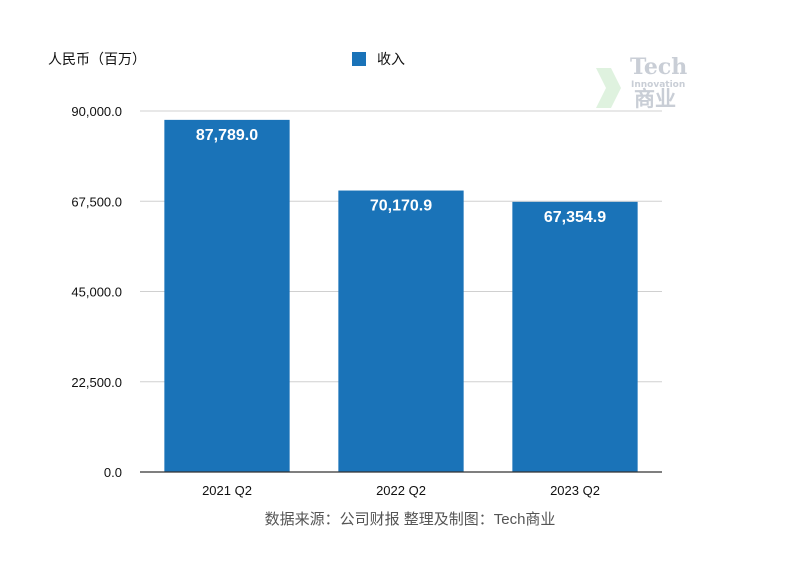  I want to click on watermark-innovation: Innovation, so click(658, 85).